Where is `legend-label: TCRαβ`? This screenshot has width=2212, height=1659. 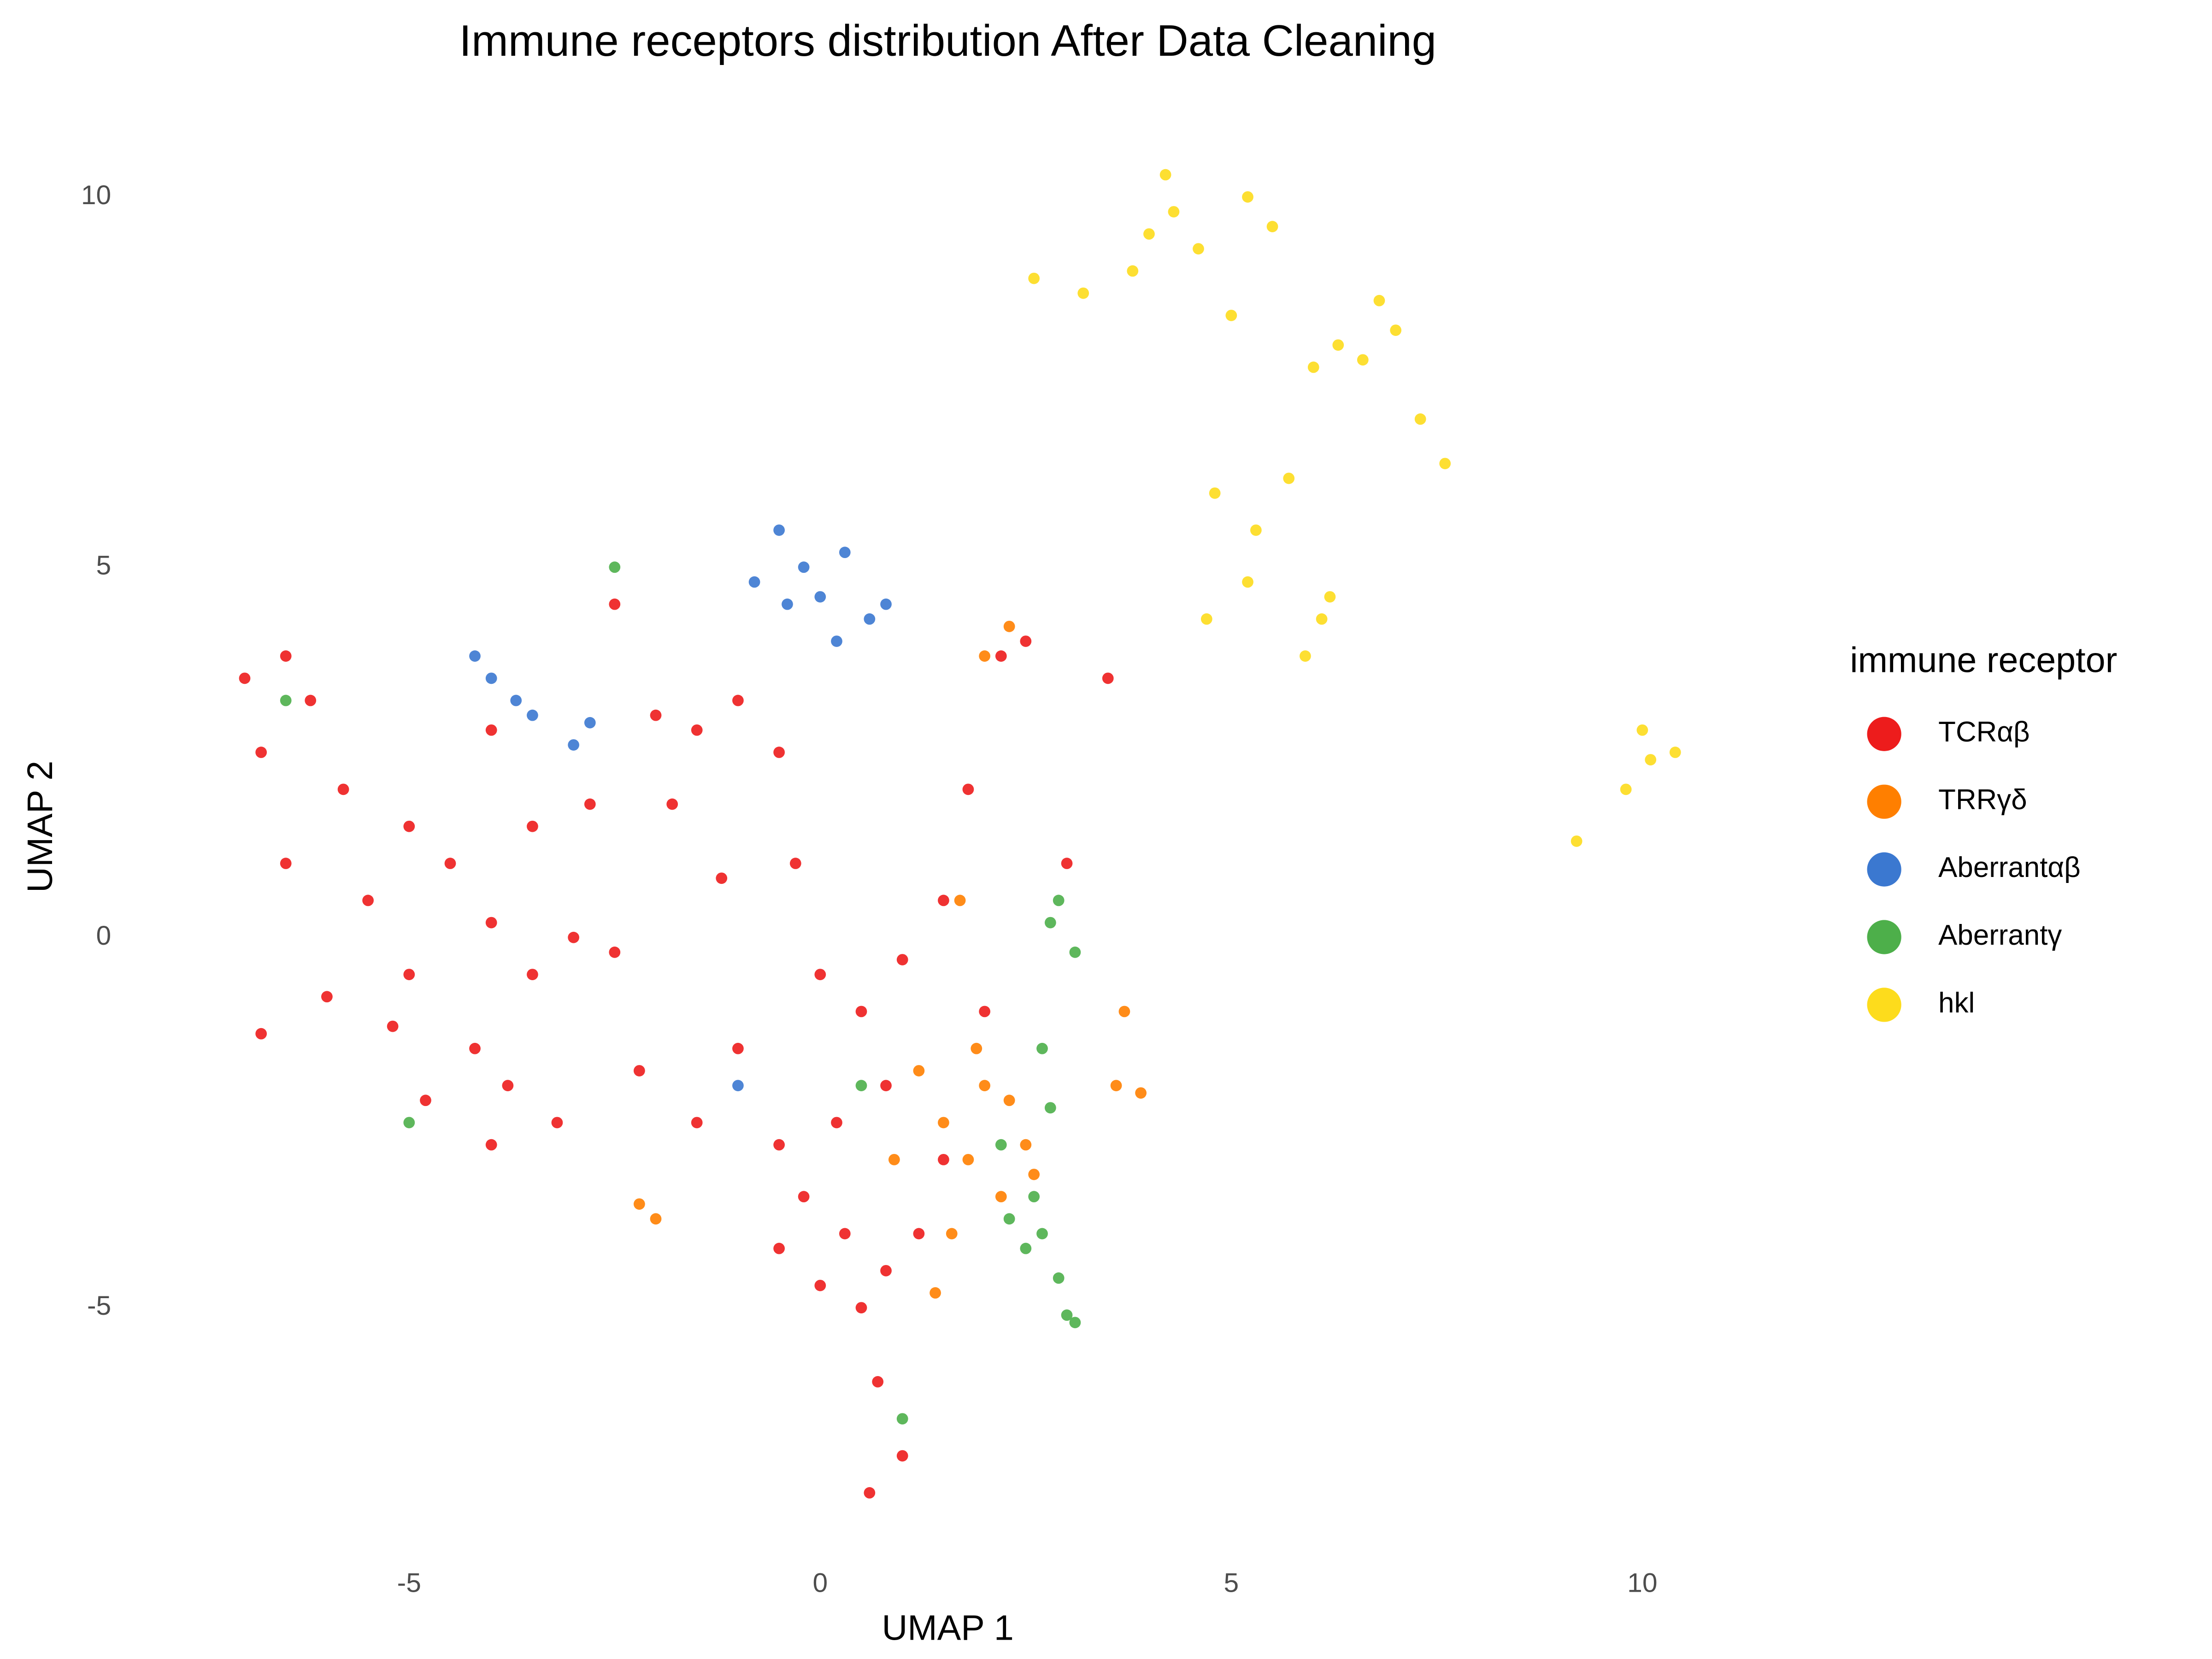
legend-label: TCRαβ is located at coordinates (1984, 732).